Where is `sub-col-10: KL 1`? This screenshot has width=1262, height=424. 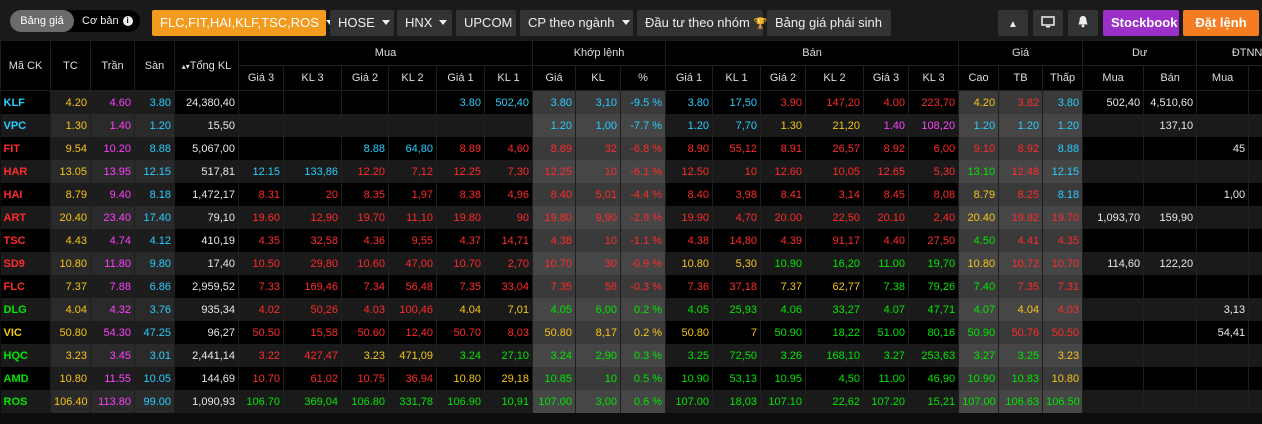 sub-col-10: KL 1 is located at coordinates (737, 78).